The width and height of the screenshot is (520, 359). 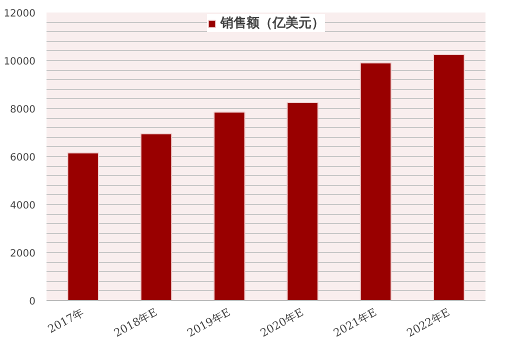 What do you see at coordinates (23, 110) in the screenshot?
I see `y-tick-label: 8000` at bounding box center [23, 110].